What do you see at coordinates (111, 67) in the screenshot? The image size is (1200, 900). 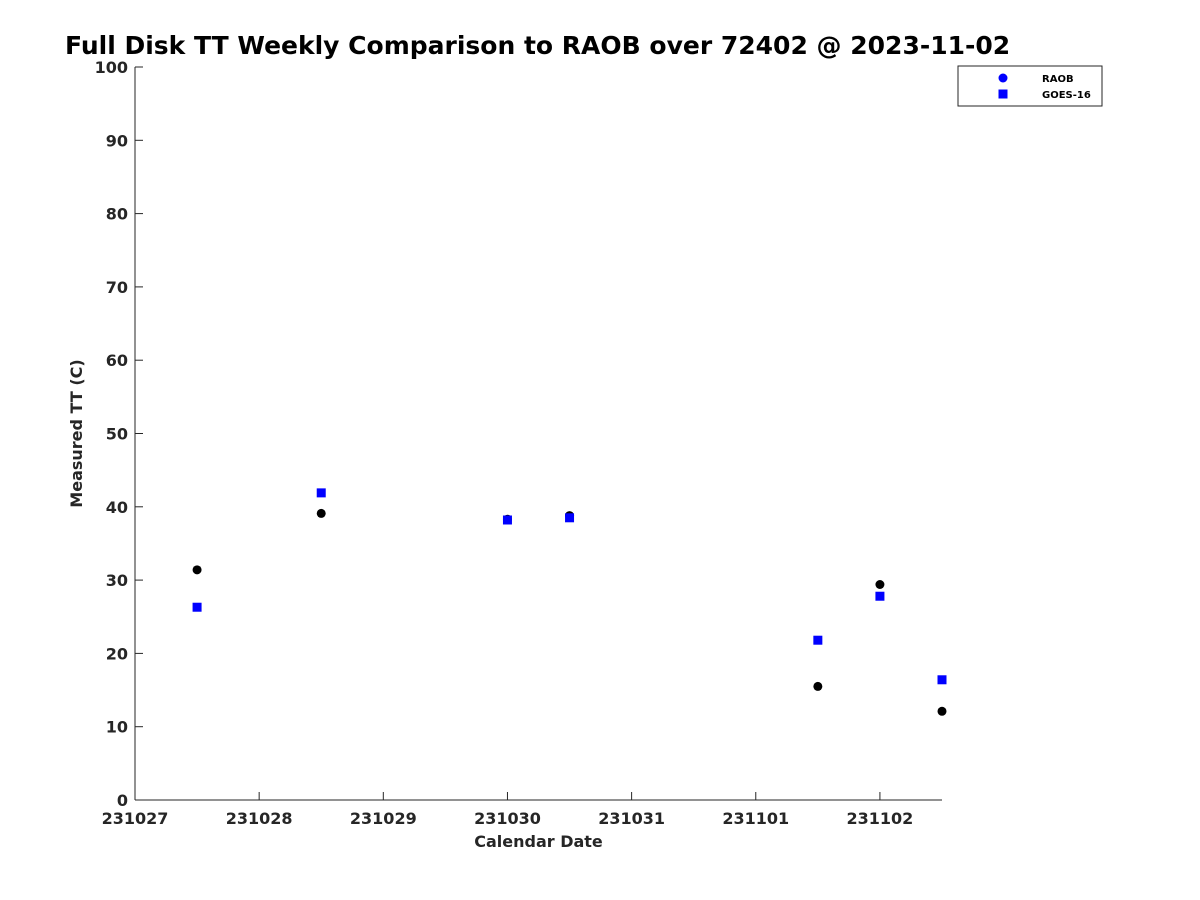 I see `y-tick-label: 100` at bounding box center [111, 67].